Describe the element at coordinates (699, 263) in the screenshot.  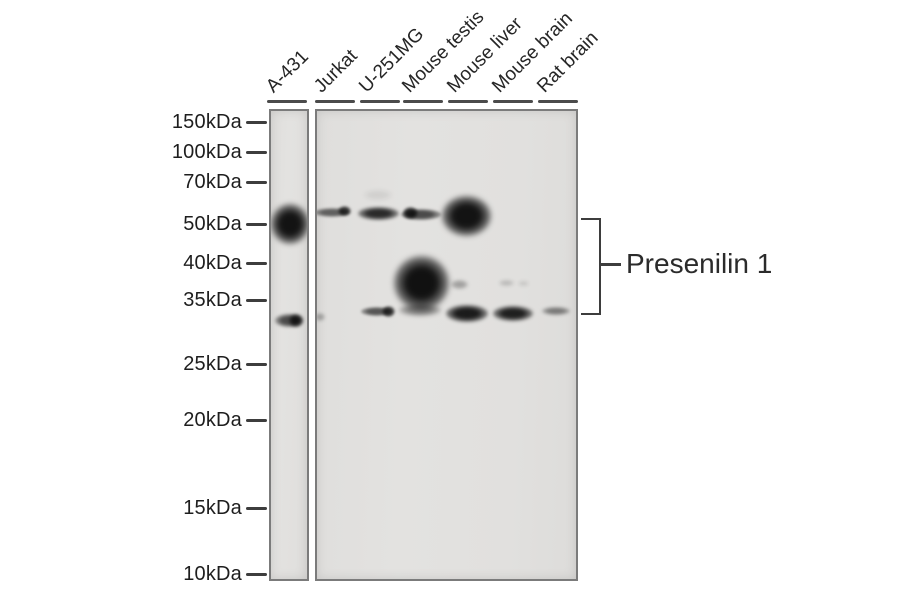
I see `annotation-label: Presenilin 1` at that location.